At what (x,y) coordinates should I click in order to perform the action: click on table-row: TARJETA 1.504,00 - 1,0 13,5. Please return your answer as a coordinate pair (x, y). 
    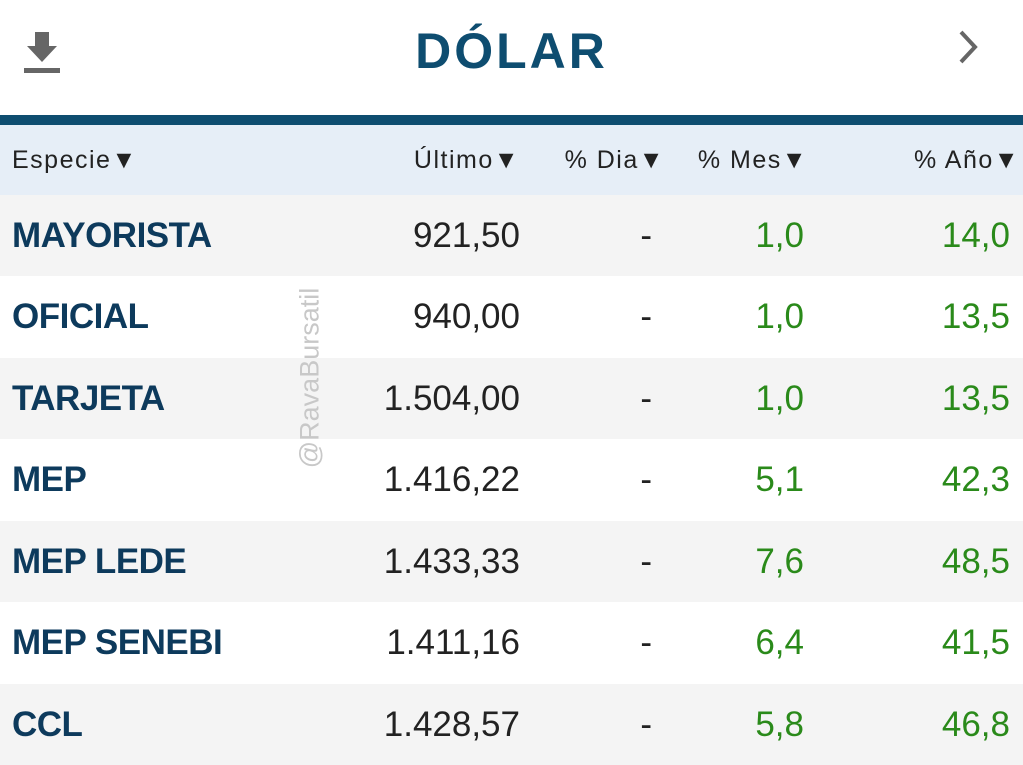
    Looking at the image, I should click on (511, 398).